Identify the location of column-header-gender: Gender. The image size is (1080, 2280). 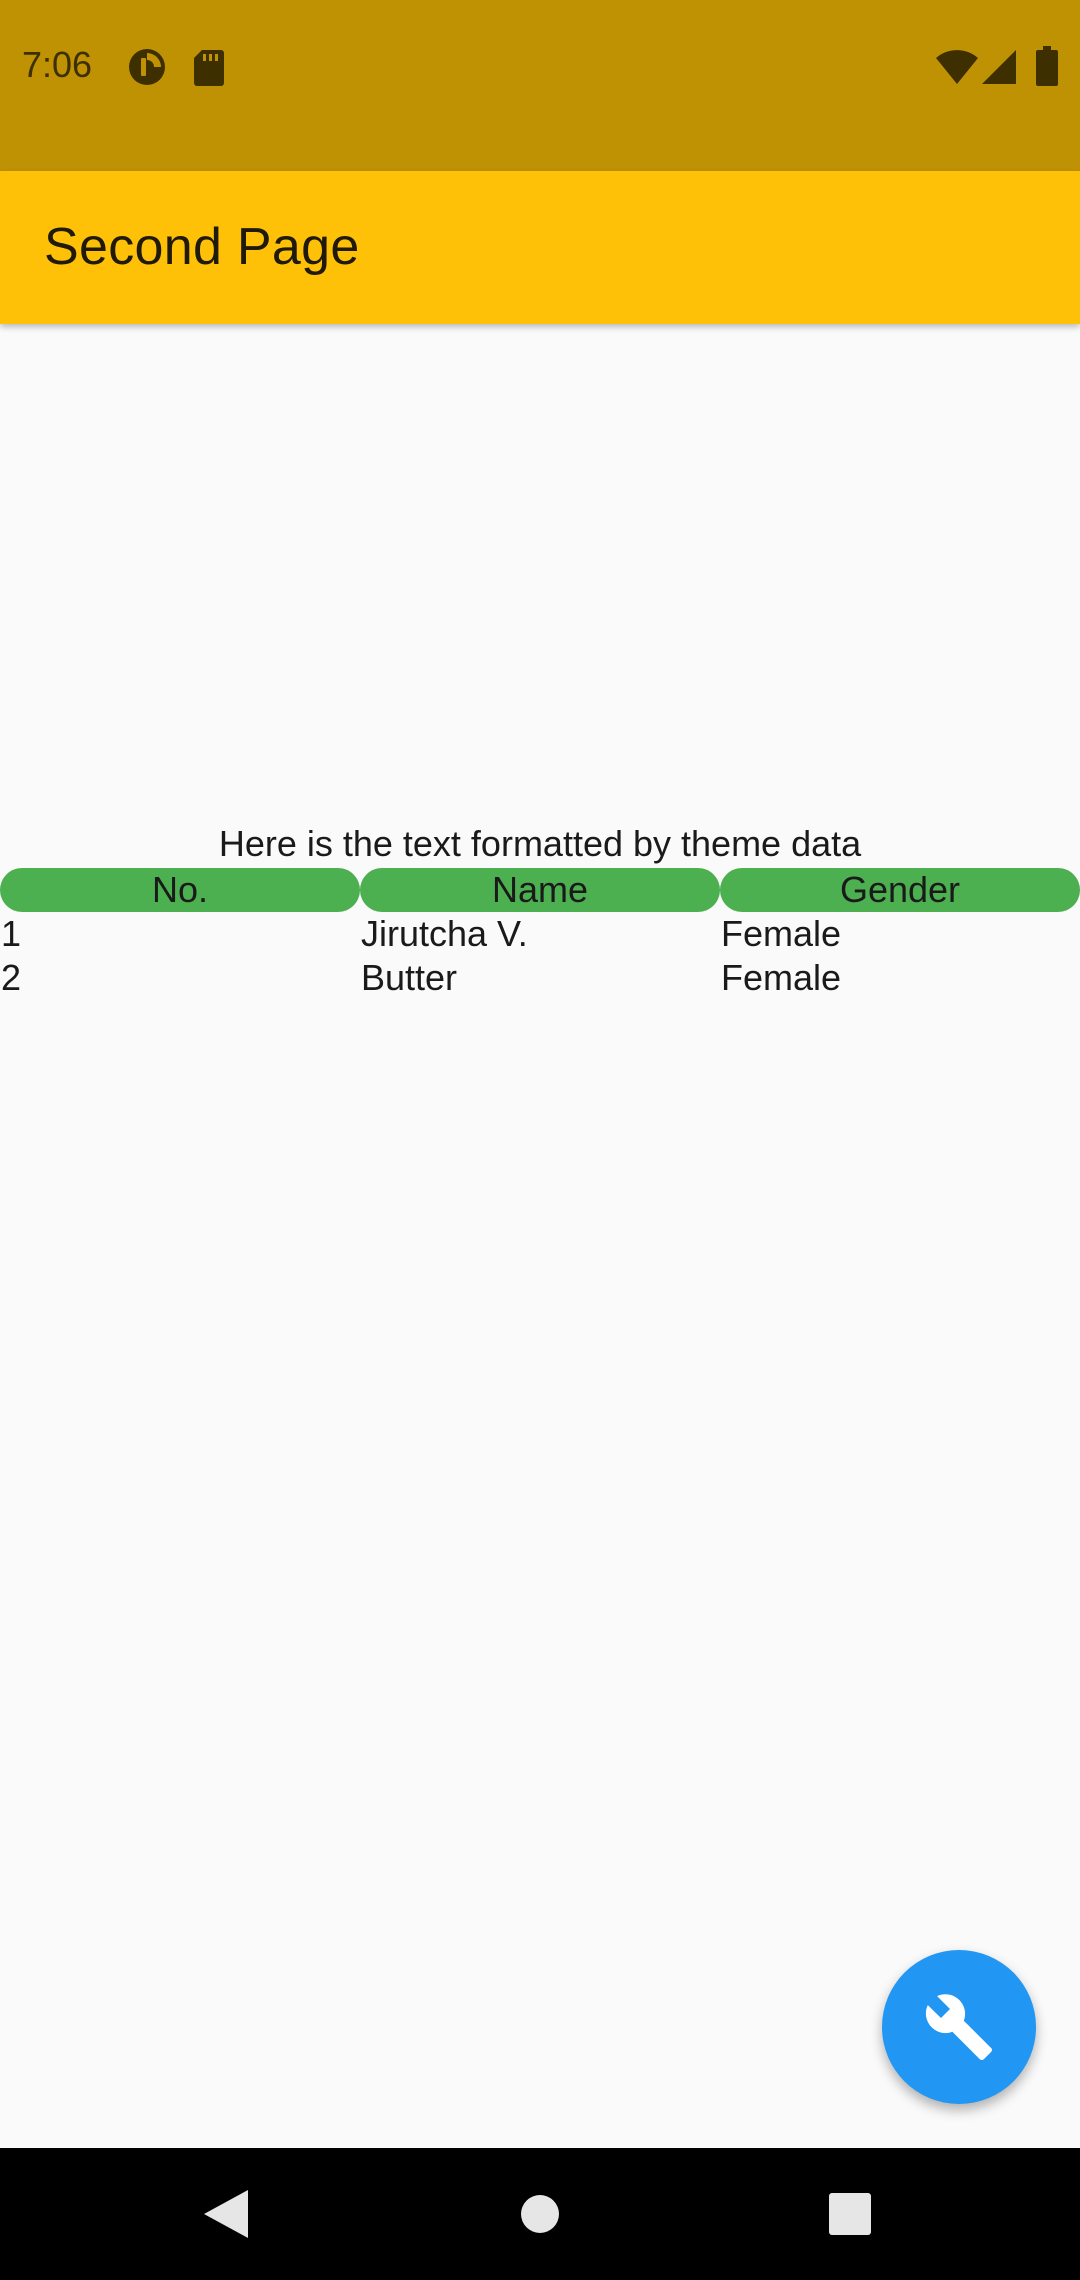
(900, 890).